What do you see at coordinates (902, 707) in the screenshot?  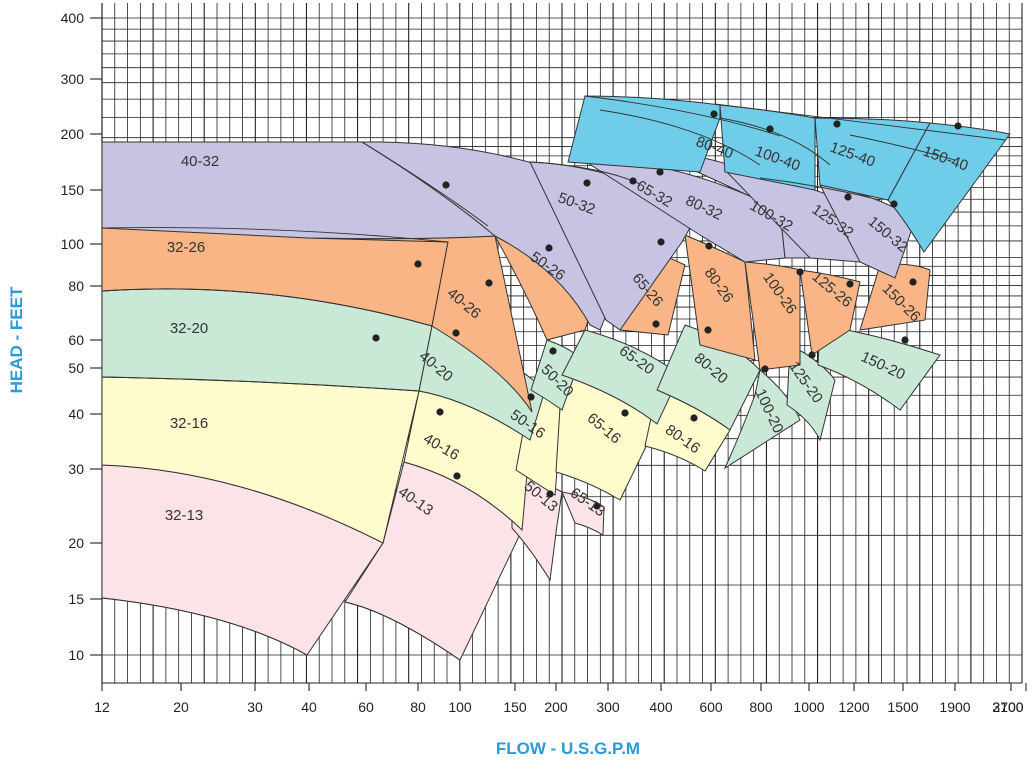 I see `x-tick-label: 1500` at bounding box center [902, 707].